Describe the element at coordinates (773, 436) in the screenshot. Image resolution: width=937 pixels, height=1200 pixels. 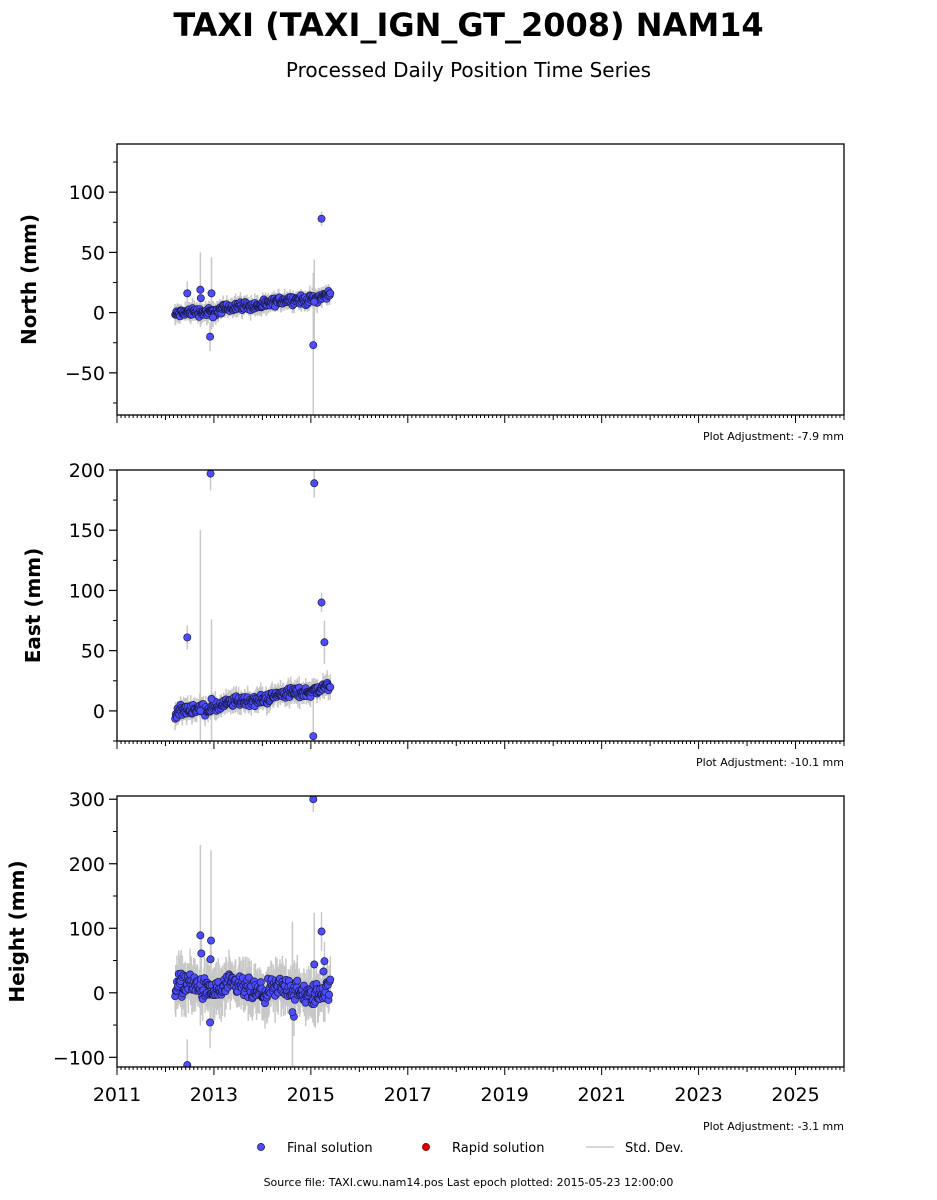
I see `plot-adjustment-note: Plot Adjustment: -7.9 mm` at that location.